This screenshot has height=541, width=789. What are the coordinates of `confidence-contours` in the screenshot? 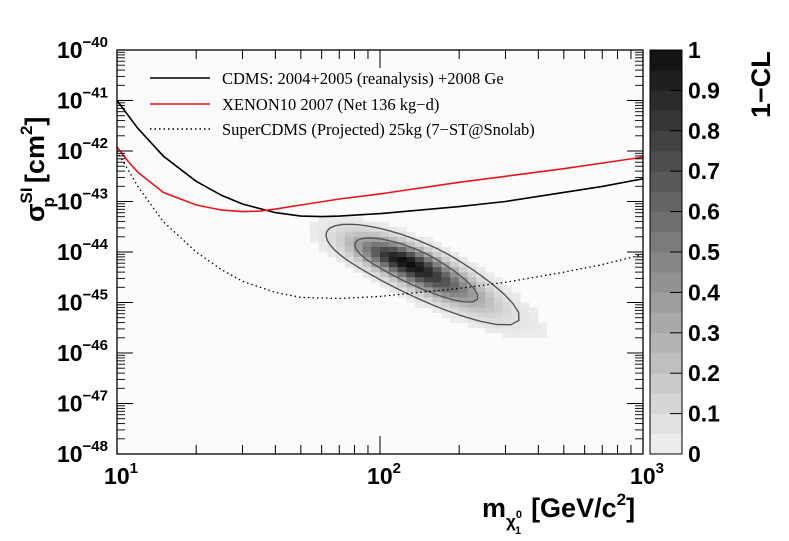 It's located at (422, 274).